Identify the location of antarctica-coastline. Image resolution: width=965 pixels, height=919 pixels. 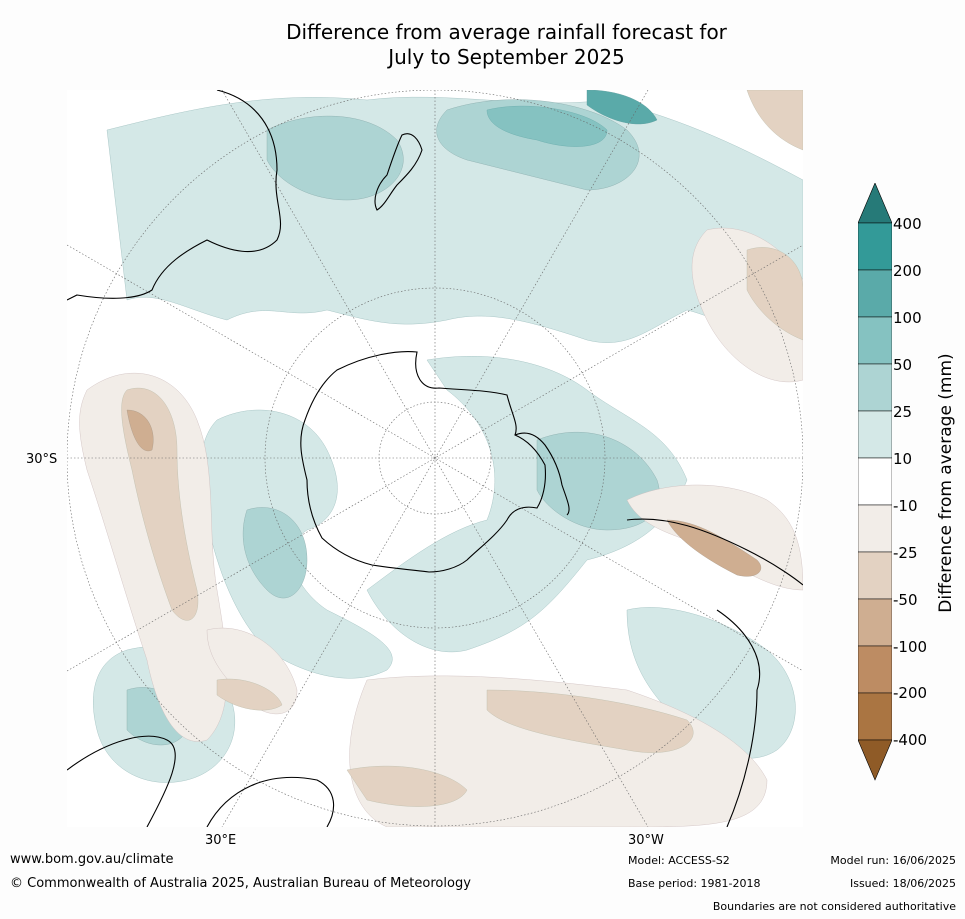
(423, 462).